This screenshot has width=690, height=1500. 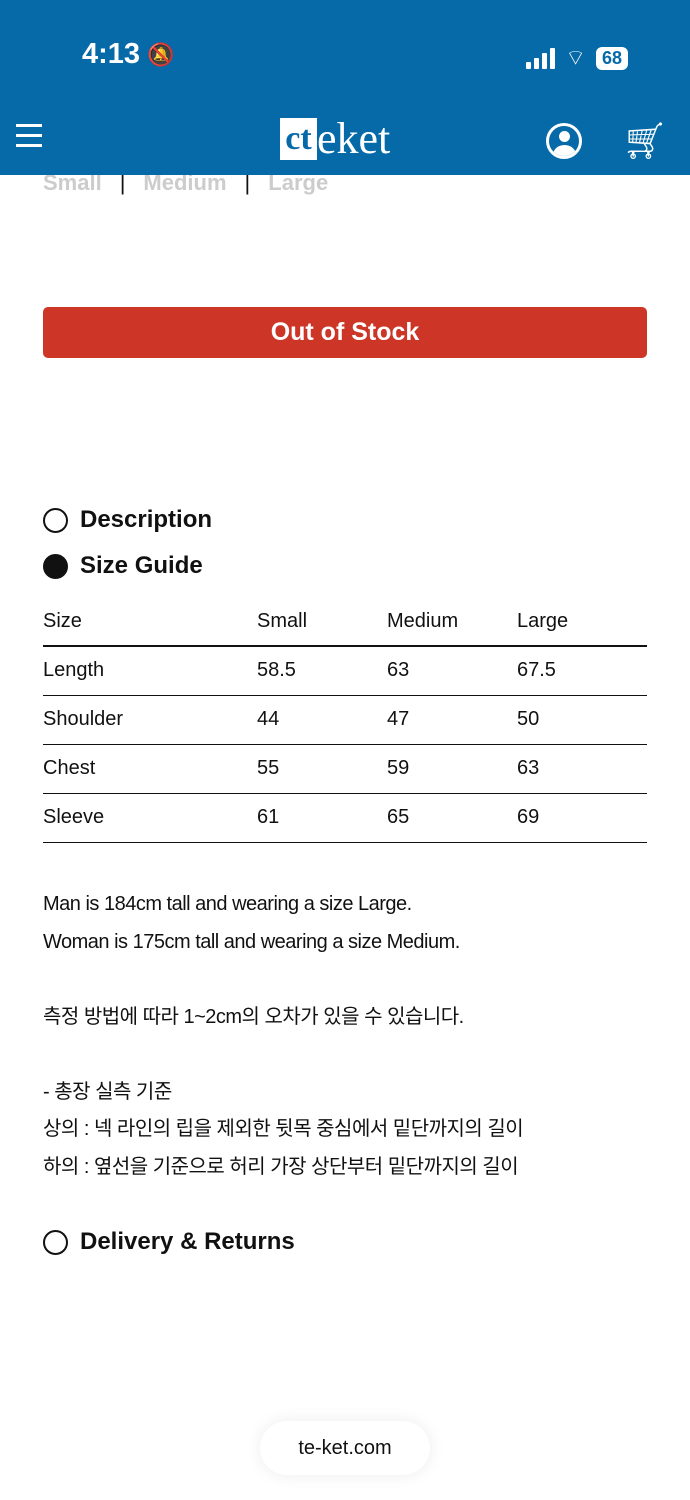 What do you see at coordinates (345, 1448) in the screenshot?
I see `url-bar: te-ket.com` at bounding box center [345, 1448].